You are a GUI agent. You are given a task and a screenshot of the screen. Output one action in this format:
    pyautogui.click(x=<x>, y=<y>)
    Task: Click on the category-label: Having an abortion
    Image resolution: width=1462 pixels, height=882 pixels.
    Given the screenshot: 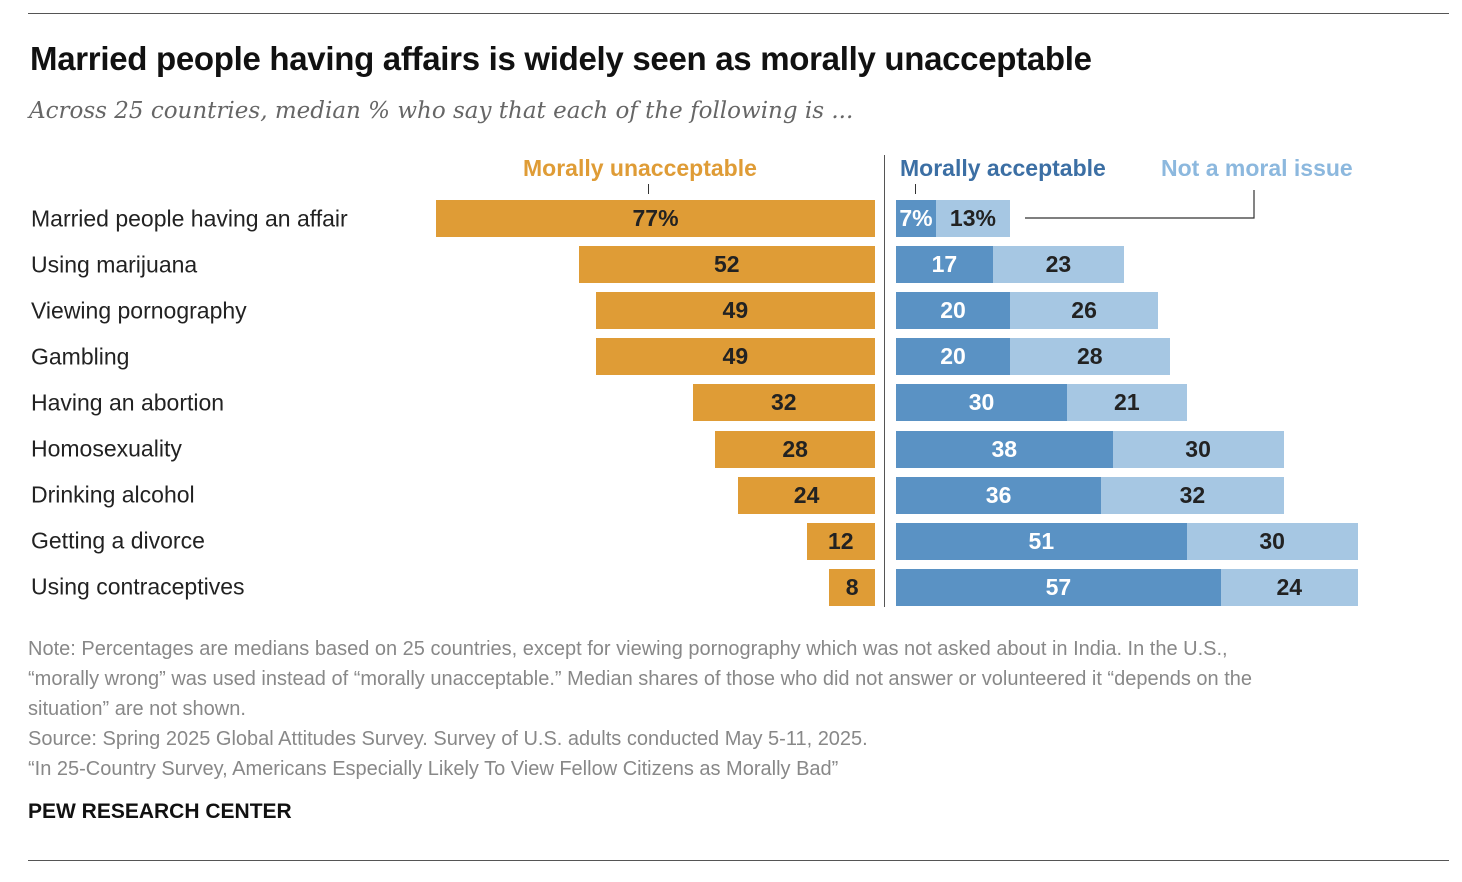 What is the action you would take?
    pyautogui.click(x=128, y=402)
    